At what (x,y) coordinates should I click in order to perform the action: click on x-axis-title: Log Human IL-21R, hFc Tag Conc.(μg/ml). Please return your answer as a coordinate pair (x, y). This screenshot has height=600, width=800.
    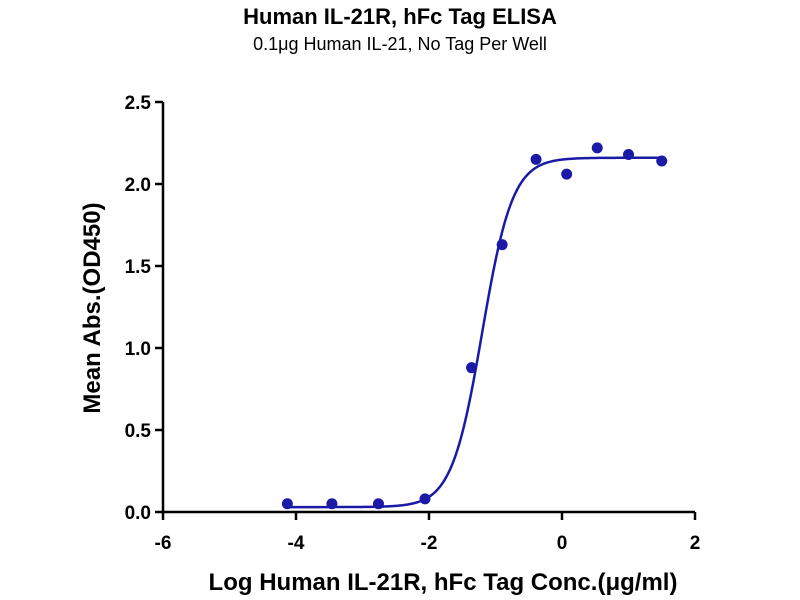
    Looking at the image, I should click on (443, 582).